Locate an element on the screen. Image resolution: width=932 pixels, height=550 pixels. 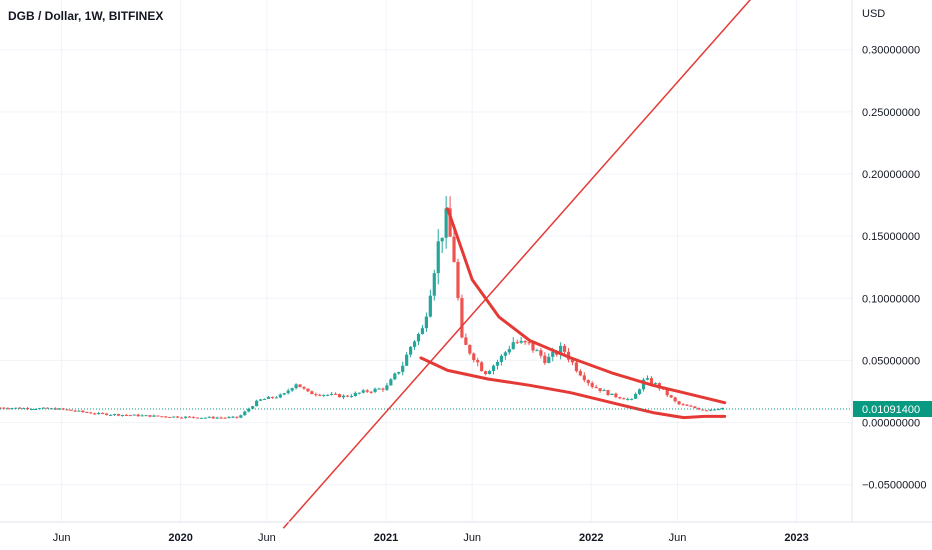
chart-title: DGB / Dollar, 1W, BITFINEX is located at coordinates (86, 16).